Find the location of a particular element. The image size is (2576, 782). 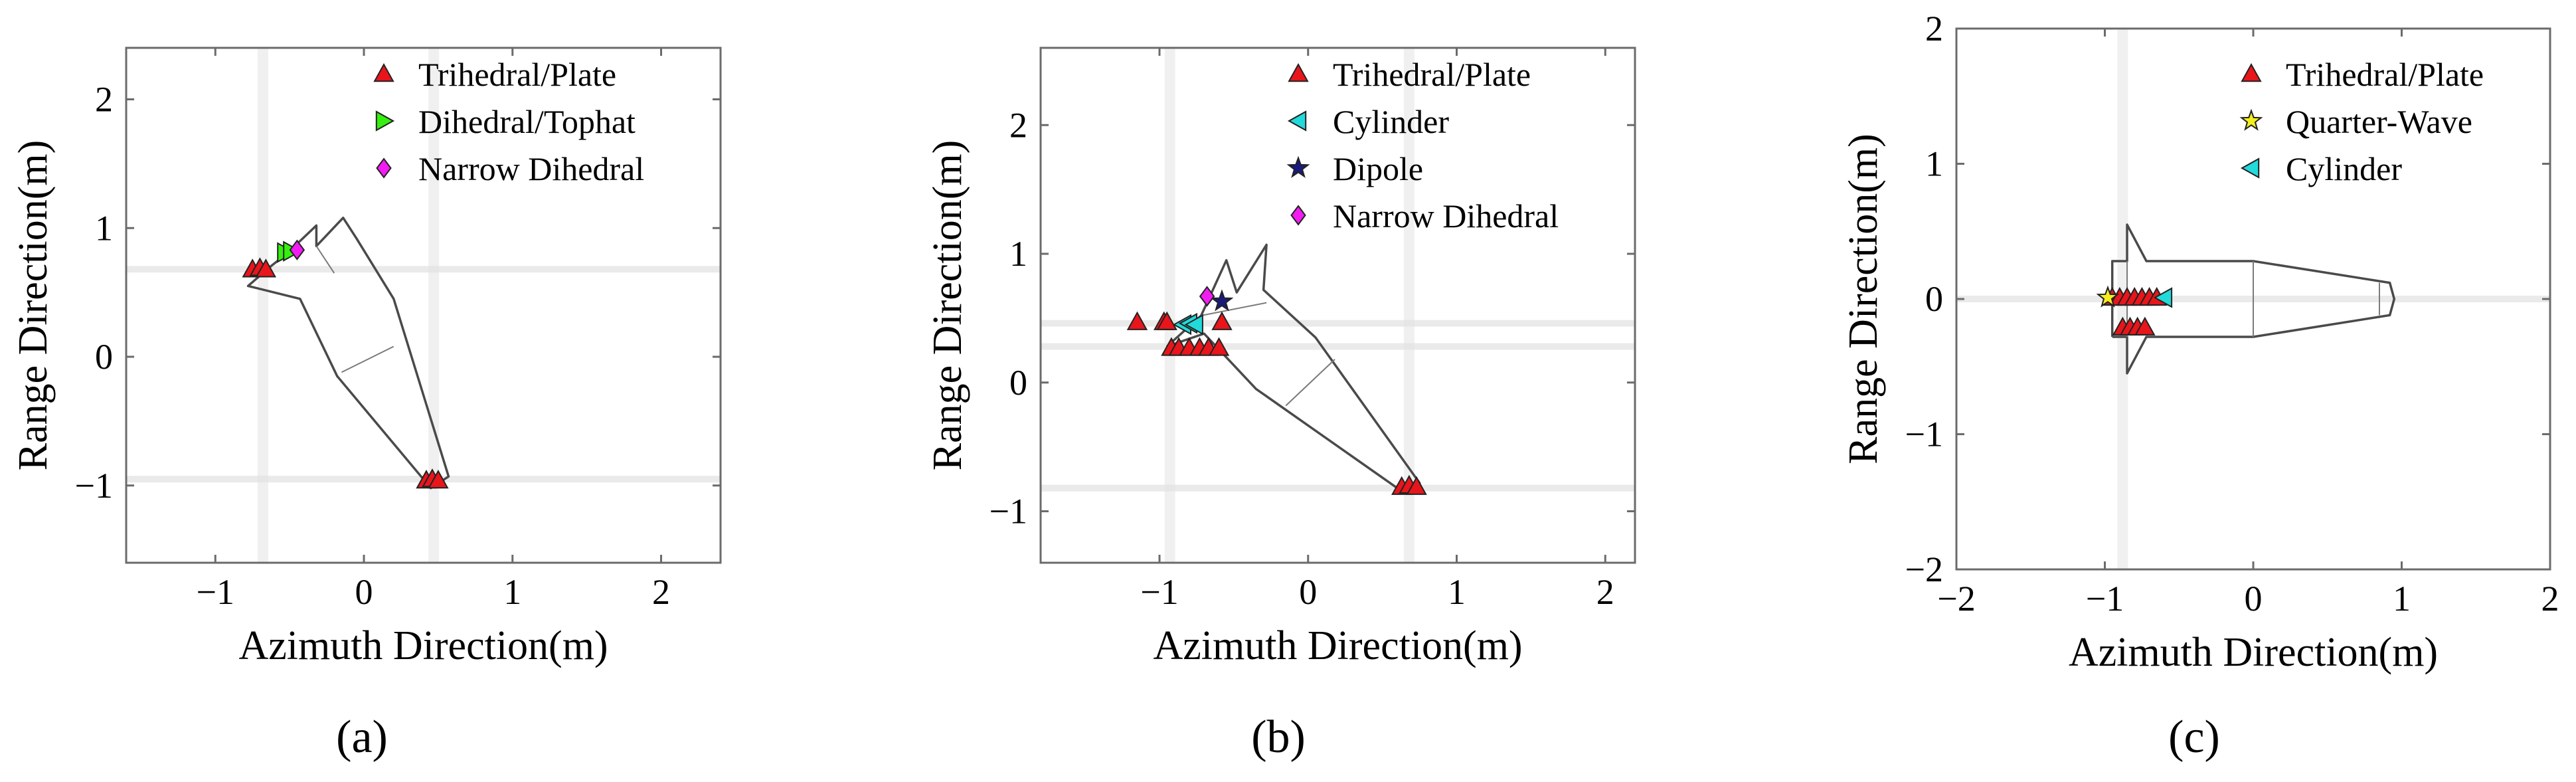

legend: Trihedral/Plate Quarter-Wave Cylinder is located at coordinates (2361, 121).